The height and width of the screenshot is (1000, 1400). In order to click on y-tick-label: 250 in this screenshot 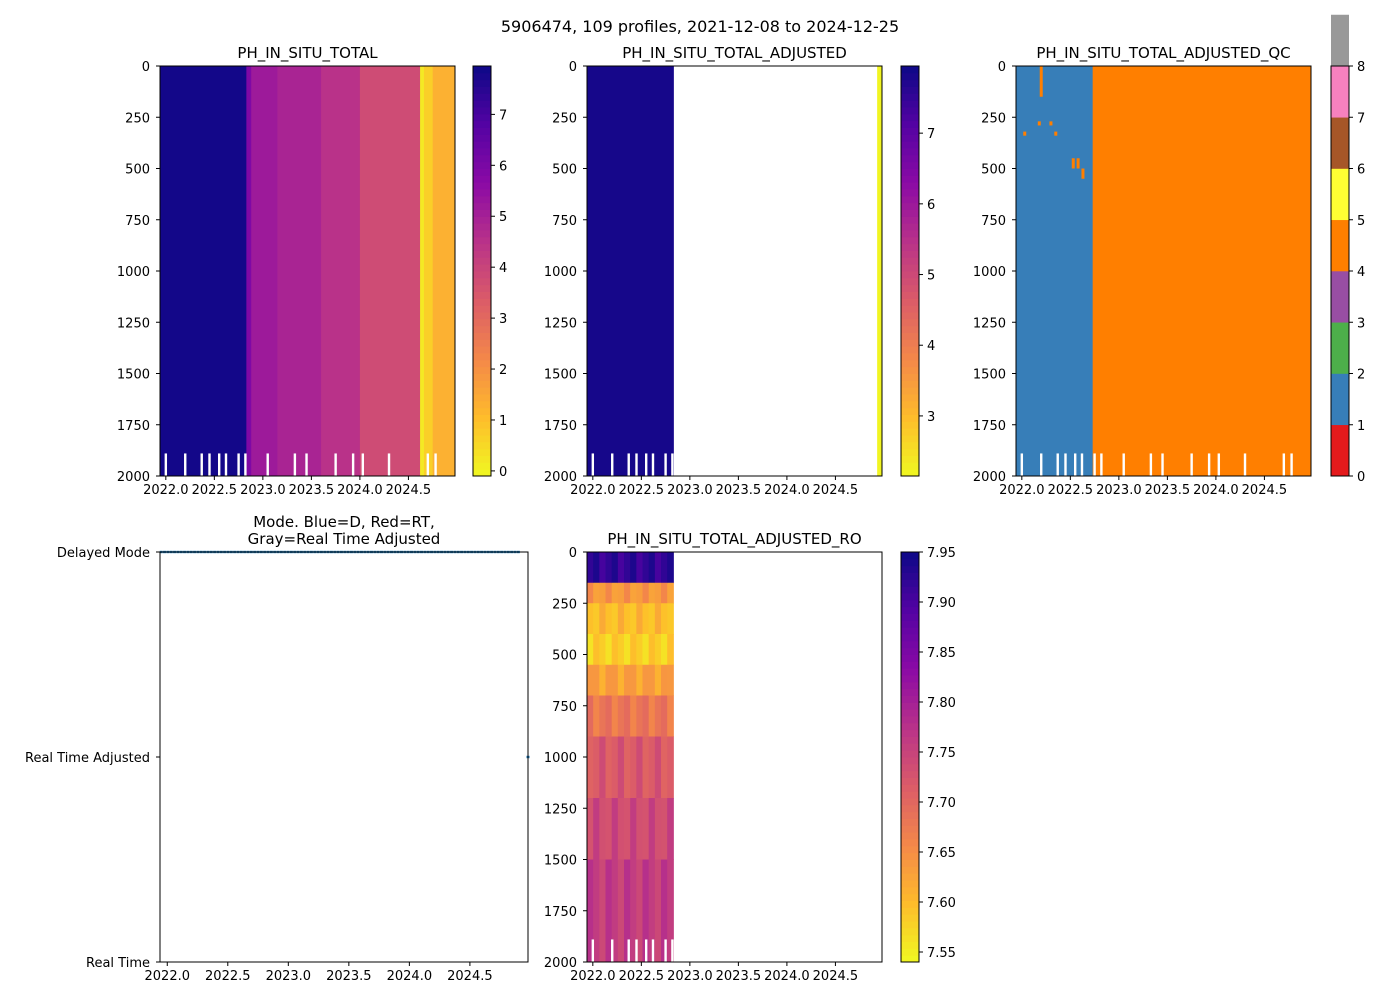, I will do `click(564, 604)`.